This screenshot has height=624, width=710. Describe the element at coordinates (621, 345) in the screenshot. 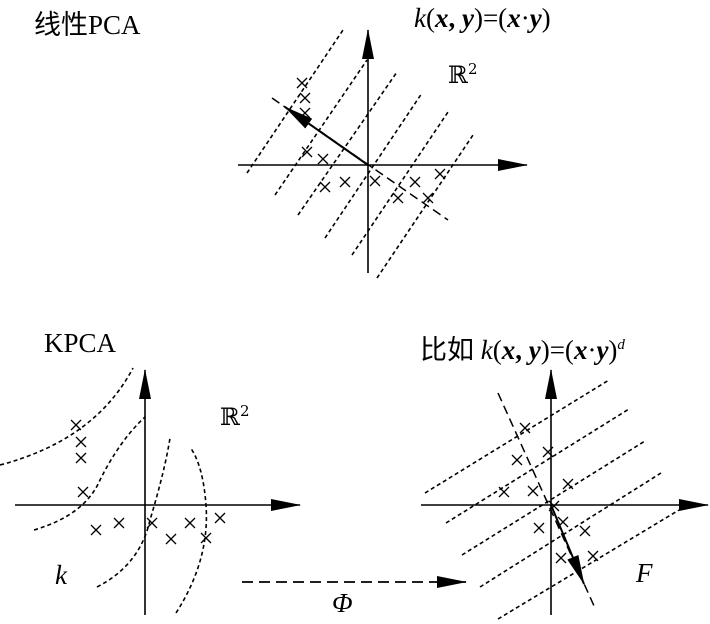

I see `formula-exponent: d` at that location.